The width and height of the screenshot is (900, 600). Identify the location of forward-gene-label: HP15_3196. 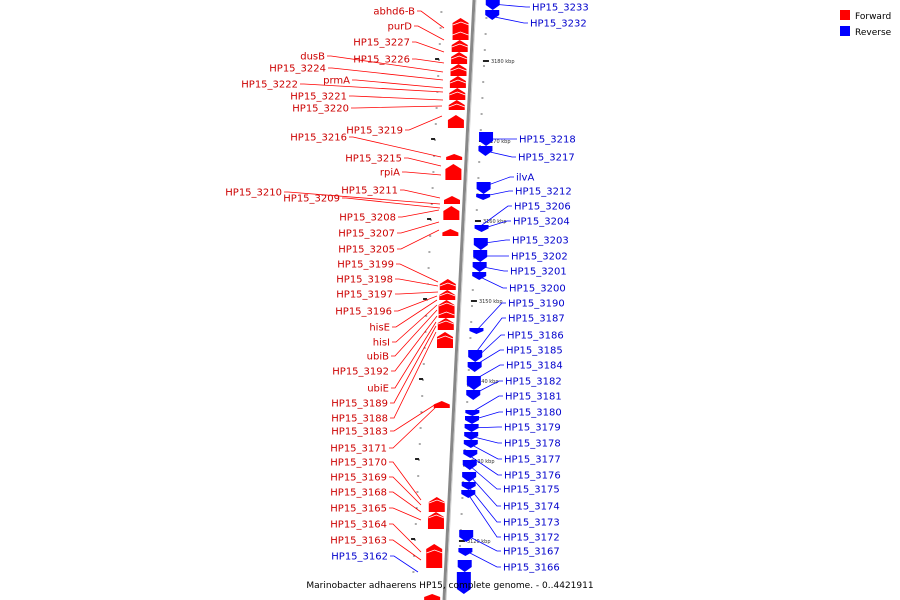
(363, 312).